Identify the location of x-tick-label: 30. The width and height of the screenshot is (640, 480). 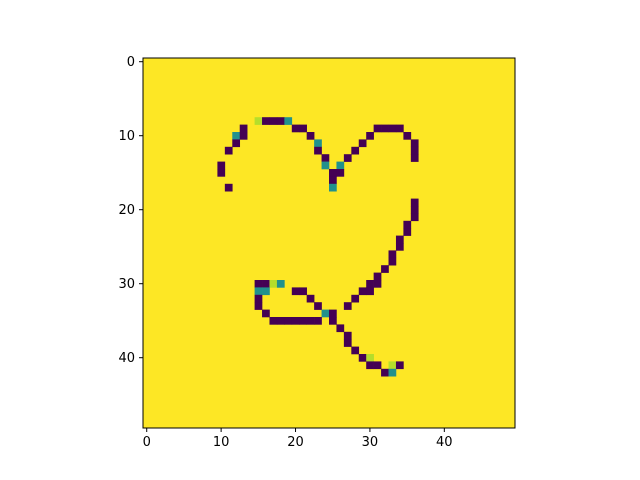
(370, 442).